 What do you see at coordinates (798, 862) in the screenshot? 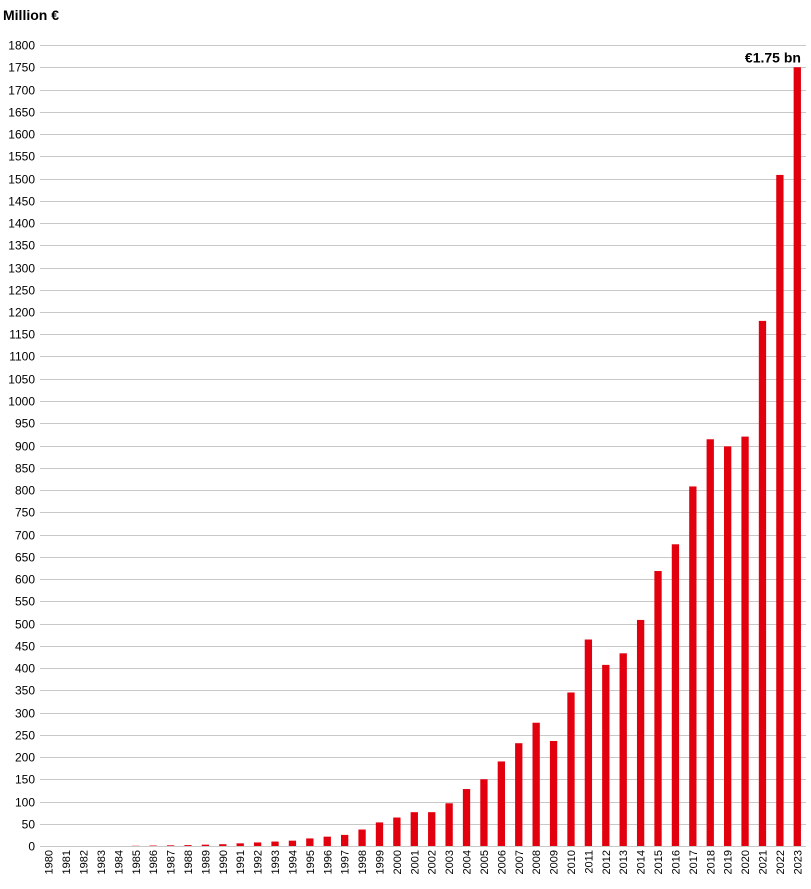
I see `x-tick-label: 2023` at bounding box center [798, 862].